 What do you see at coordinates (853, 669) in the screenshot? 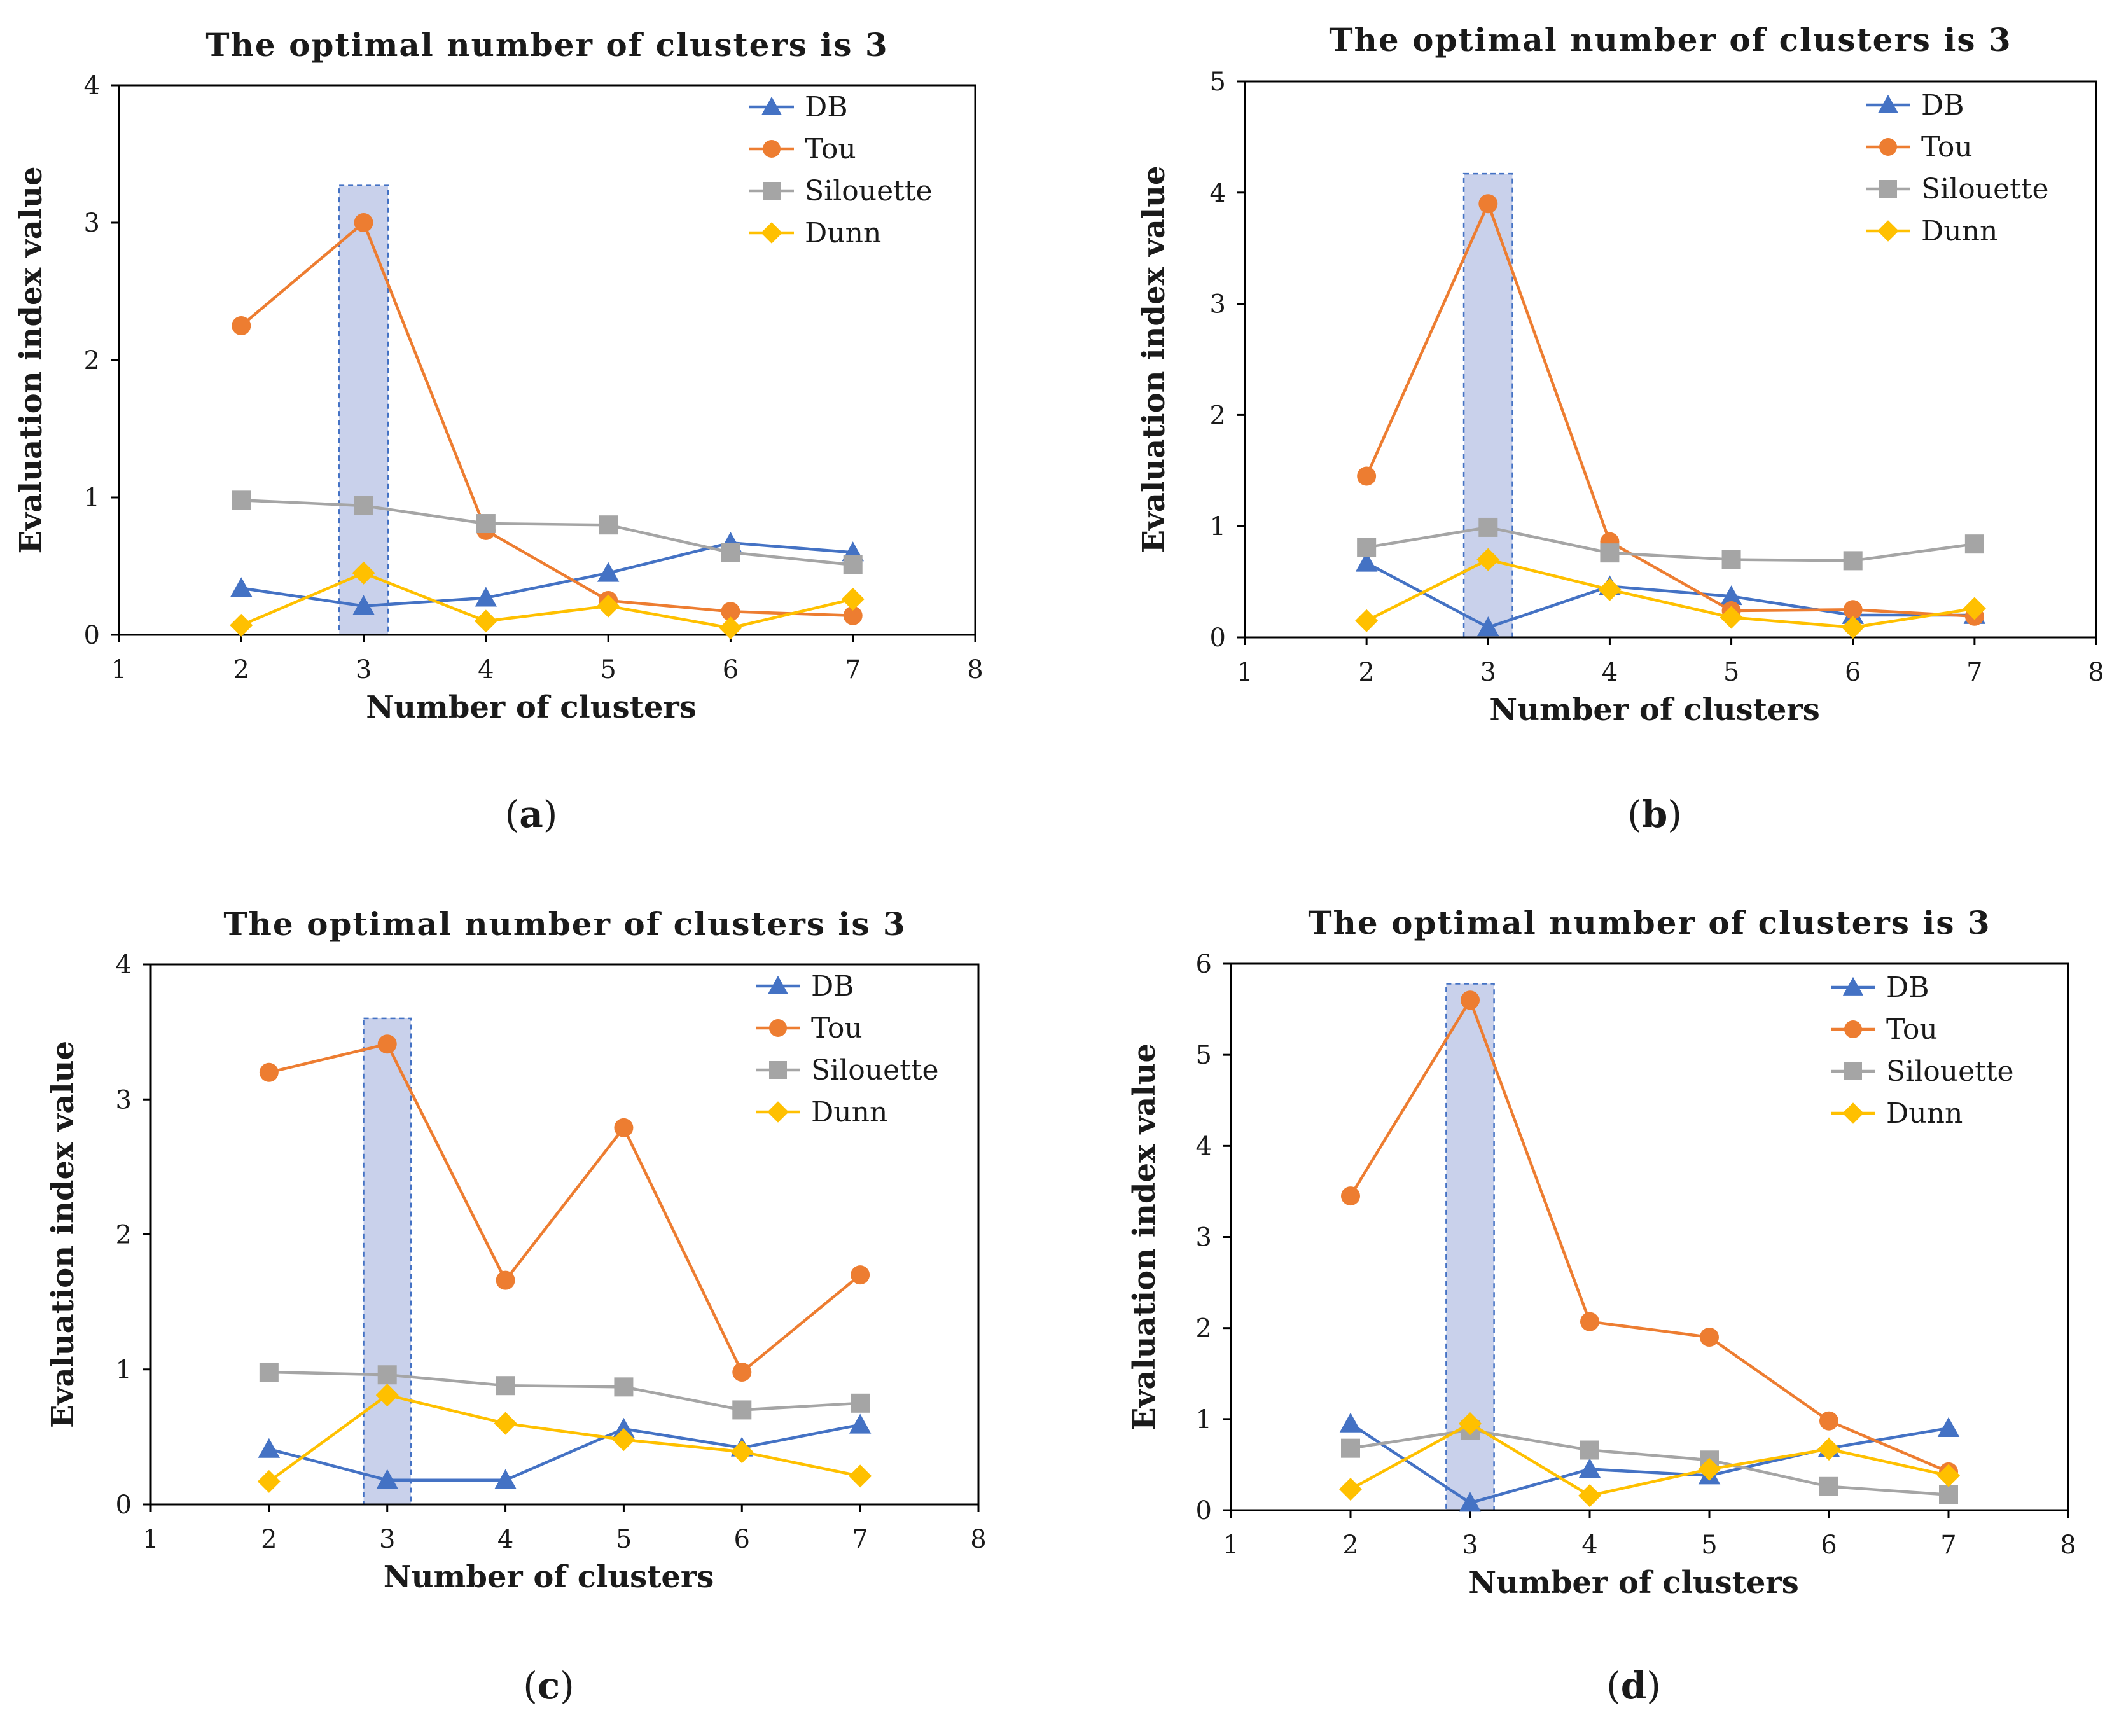
I see `x-tick-label: 7` at bounding box center [853, 669].